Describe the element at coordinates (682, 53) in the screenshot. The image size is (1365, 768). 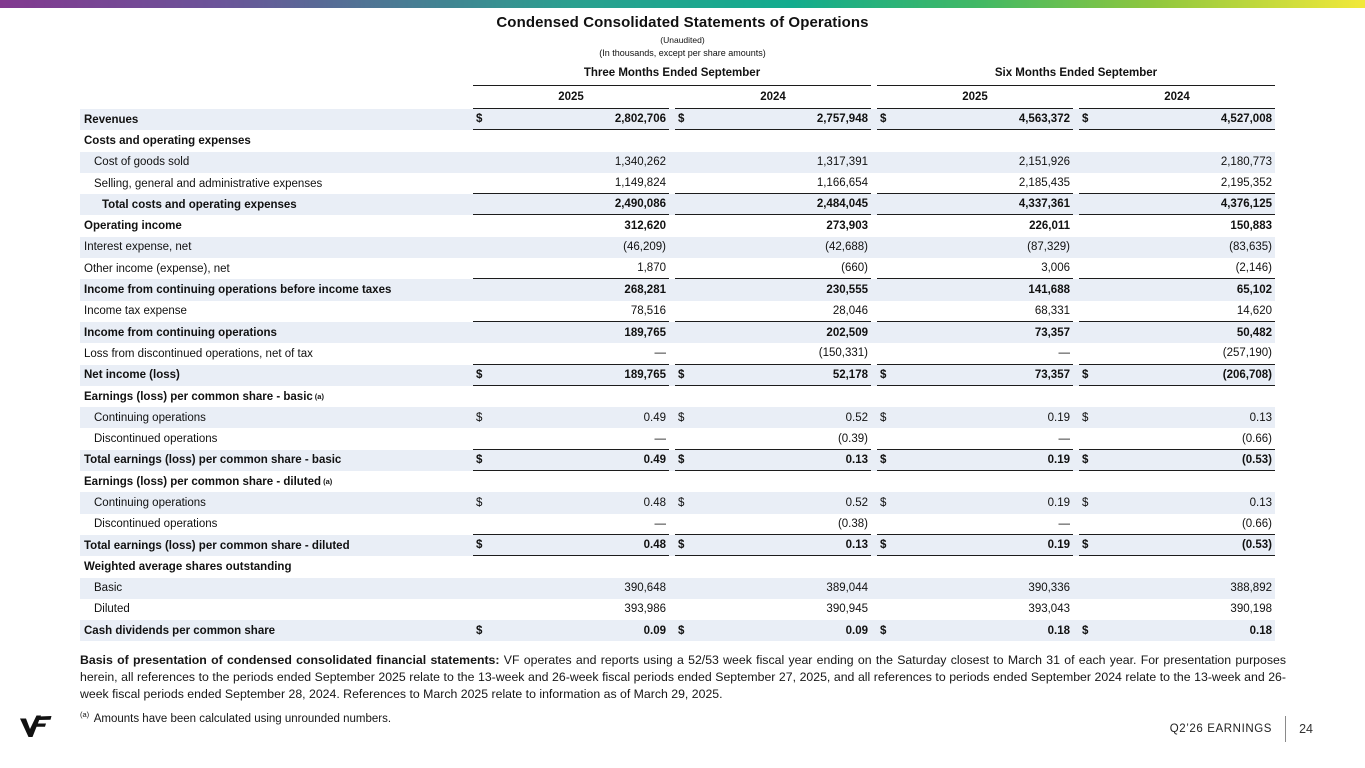
I see `subtitle-units: (In thousands, except per share amounts)` at that location.